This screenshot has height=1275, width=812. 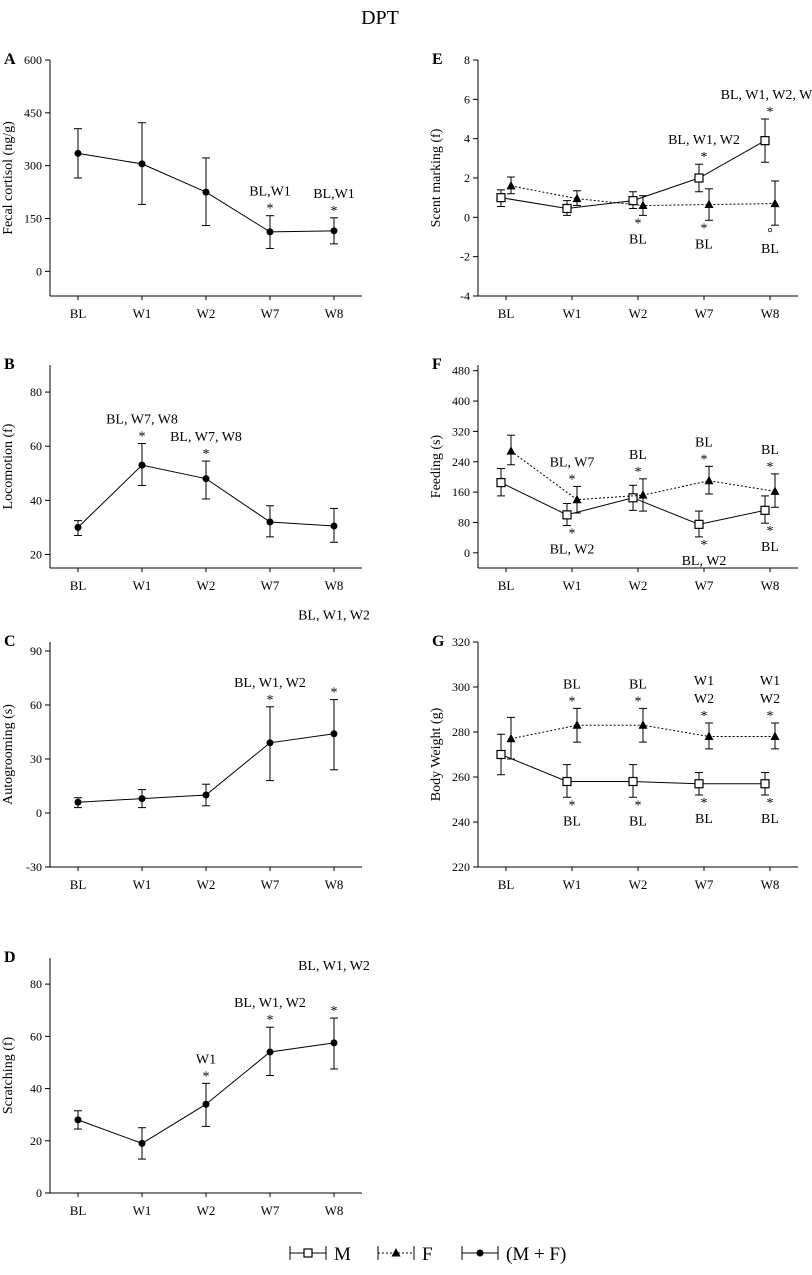 I want to click on legend-label: (M + F), so click(x=536, y=1254).